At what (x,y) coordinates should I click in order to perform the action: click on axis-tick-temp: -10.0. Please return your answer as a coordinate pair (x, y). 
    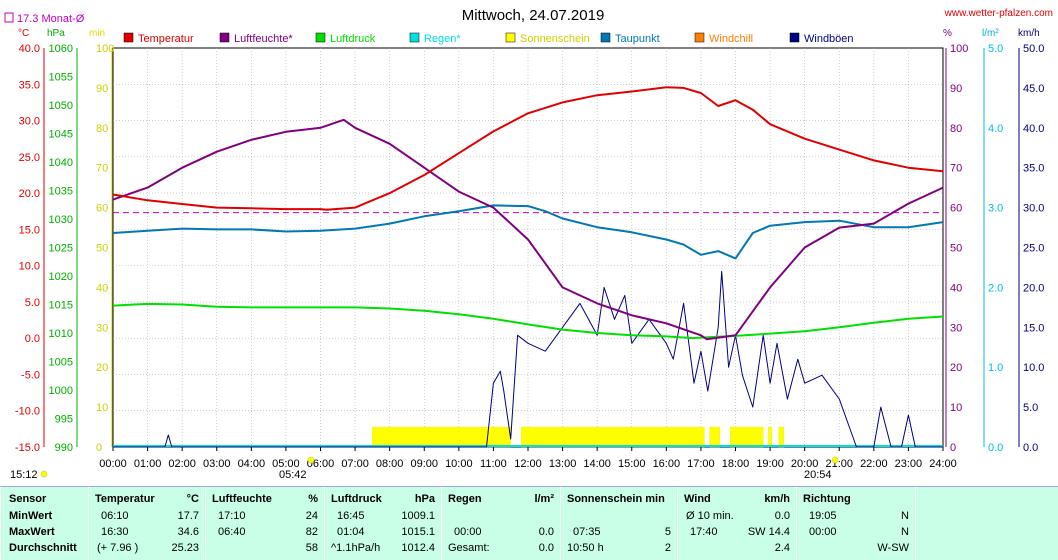
    Looking at the image, I should click on (27, 412).